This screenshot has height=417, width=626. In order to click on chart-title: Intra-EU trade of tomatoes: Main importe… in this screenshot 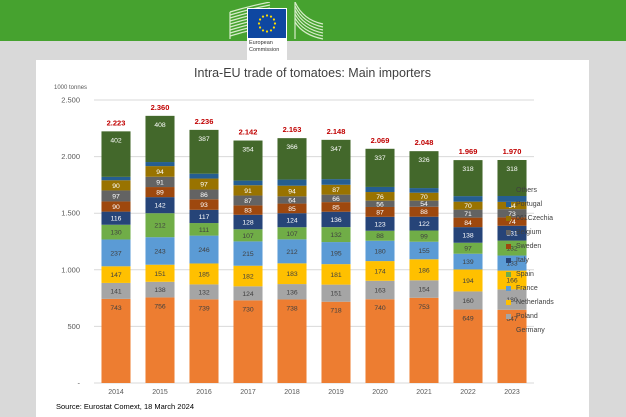, I will do `click(312, 73)`.